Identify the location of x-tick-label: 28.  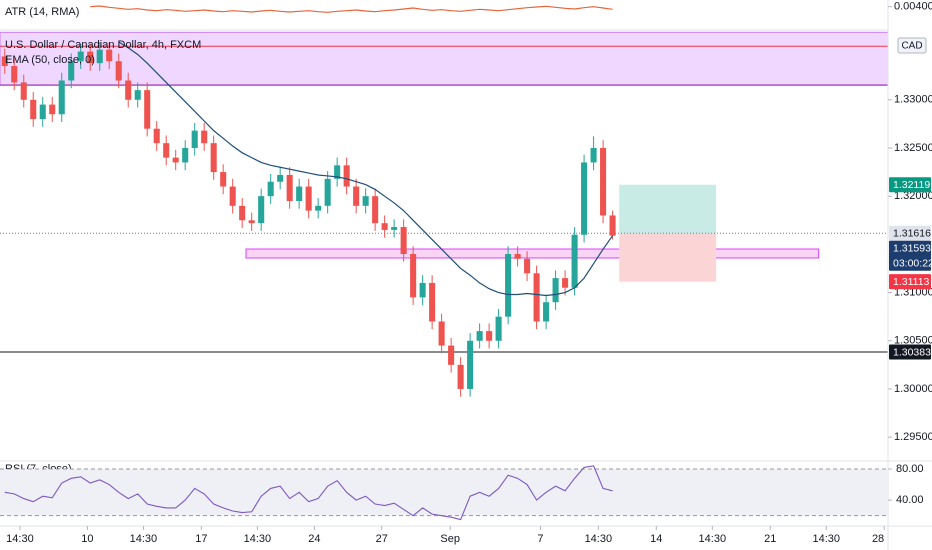
(878, 539).